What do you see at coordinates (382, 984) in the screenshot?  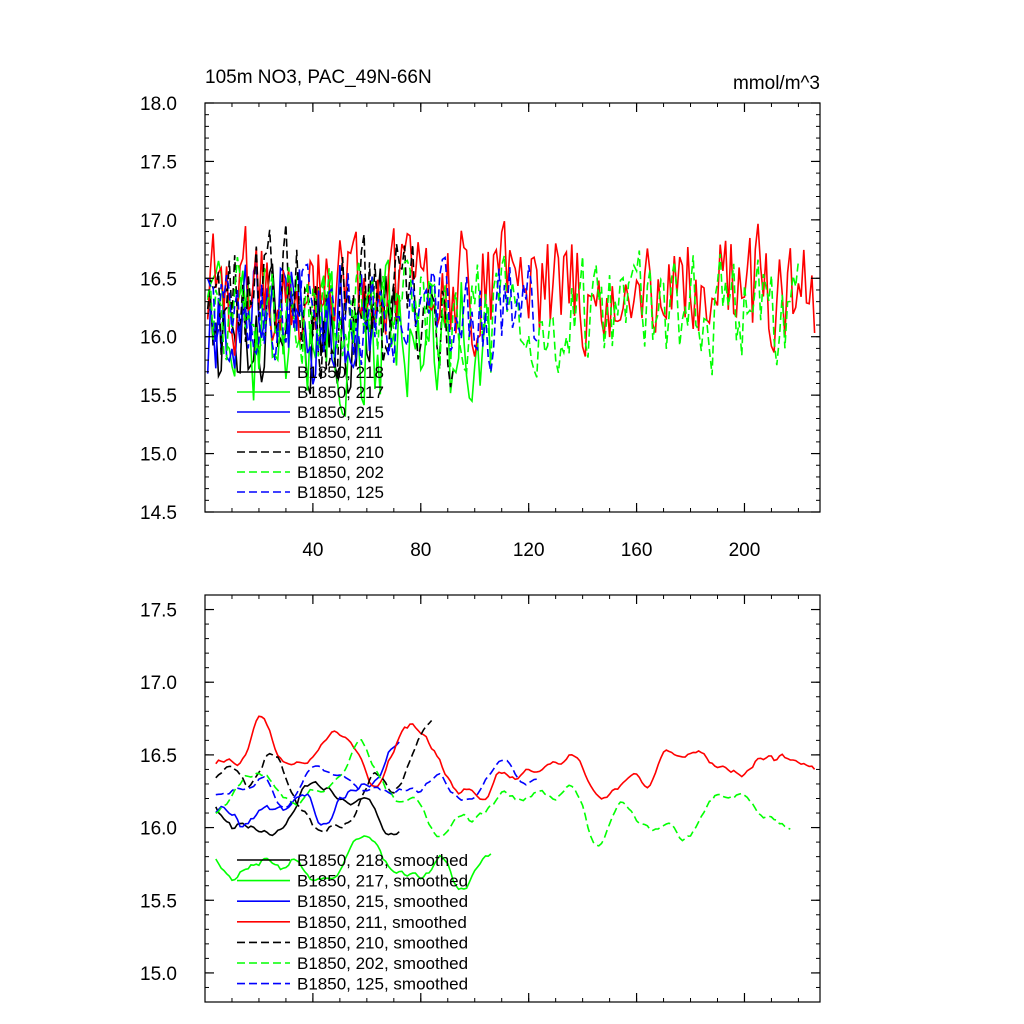 I see `legend-entry-6: B1850, 125, smoothed` at bounding box center [382, 984].